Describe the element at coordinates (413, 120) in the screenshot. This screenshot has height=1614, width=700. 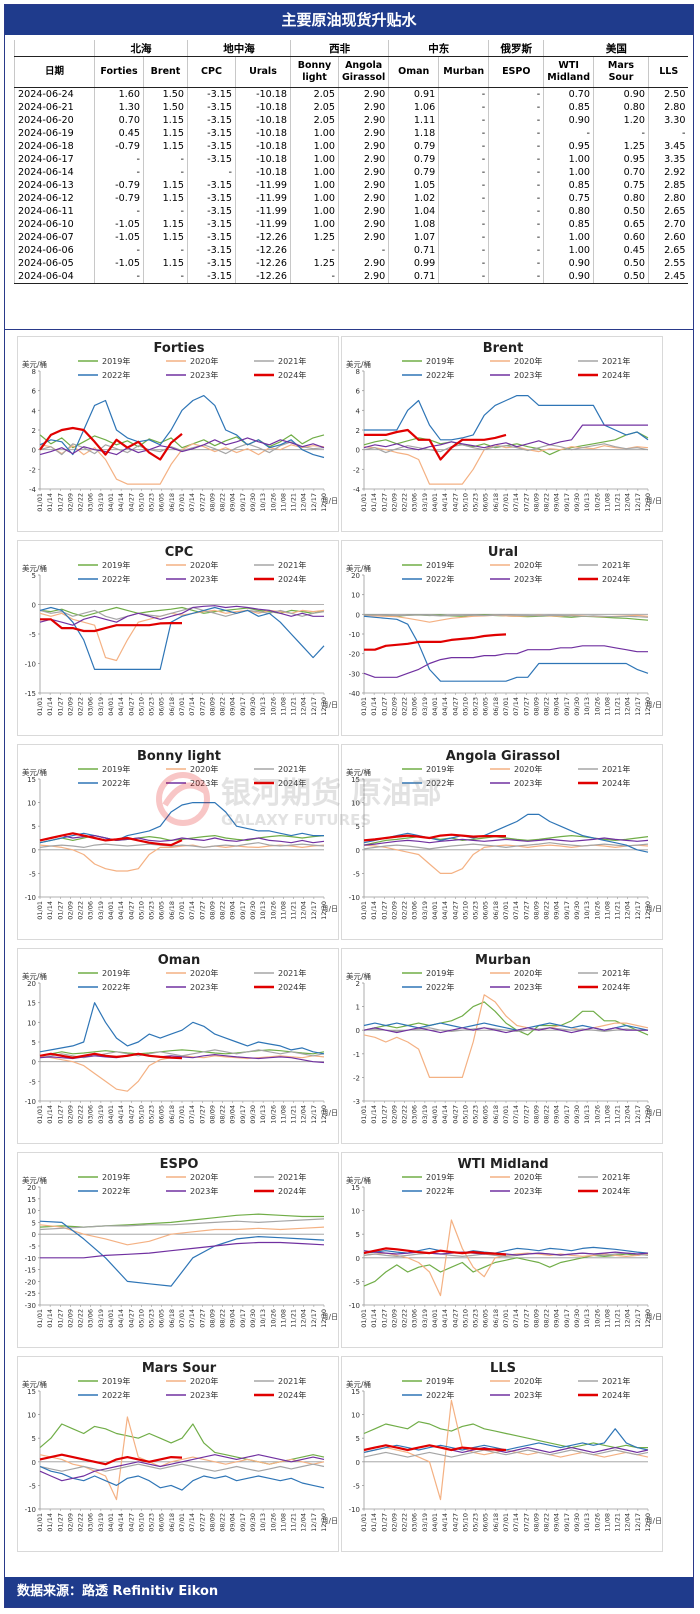
I see `price-cell: 1.11` at that location.